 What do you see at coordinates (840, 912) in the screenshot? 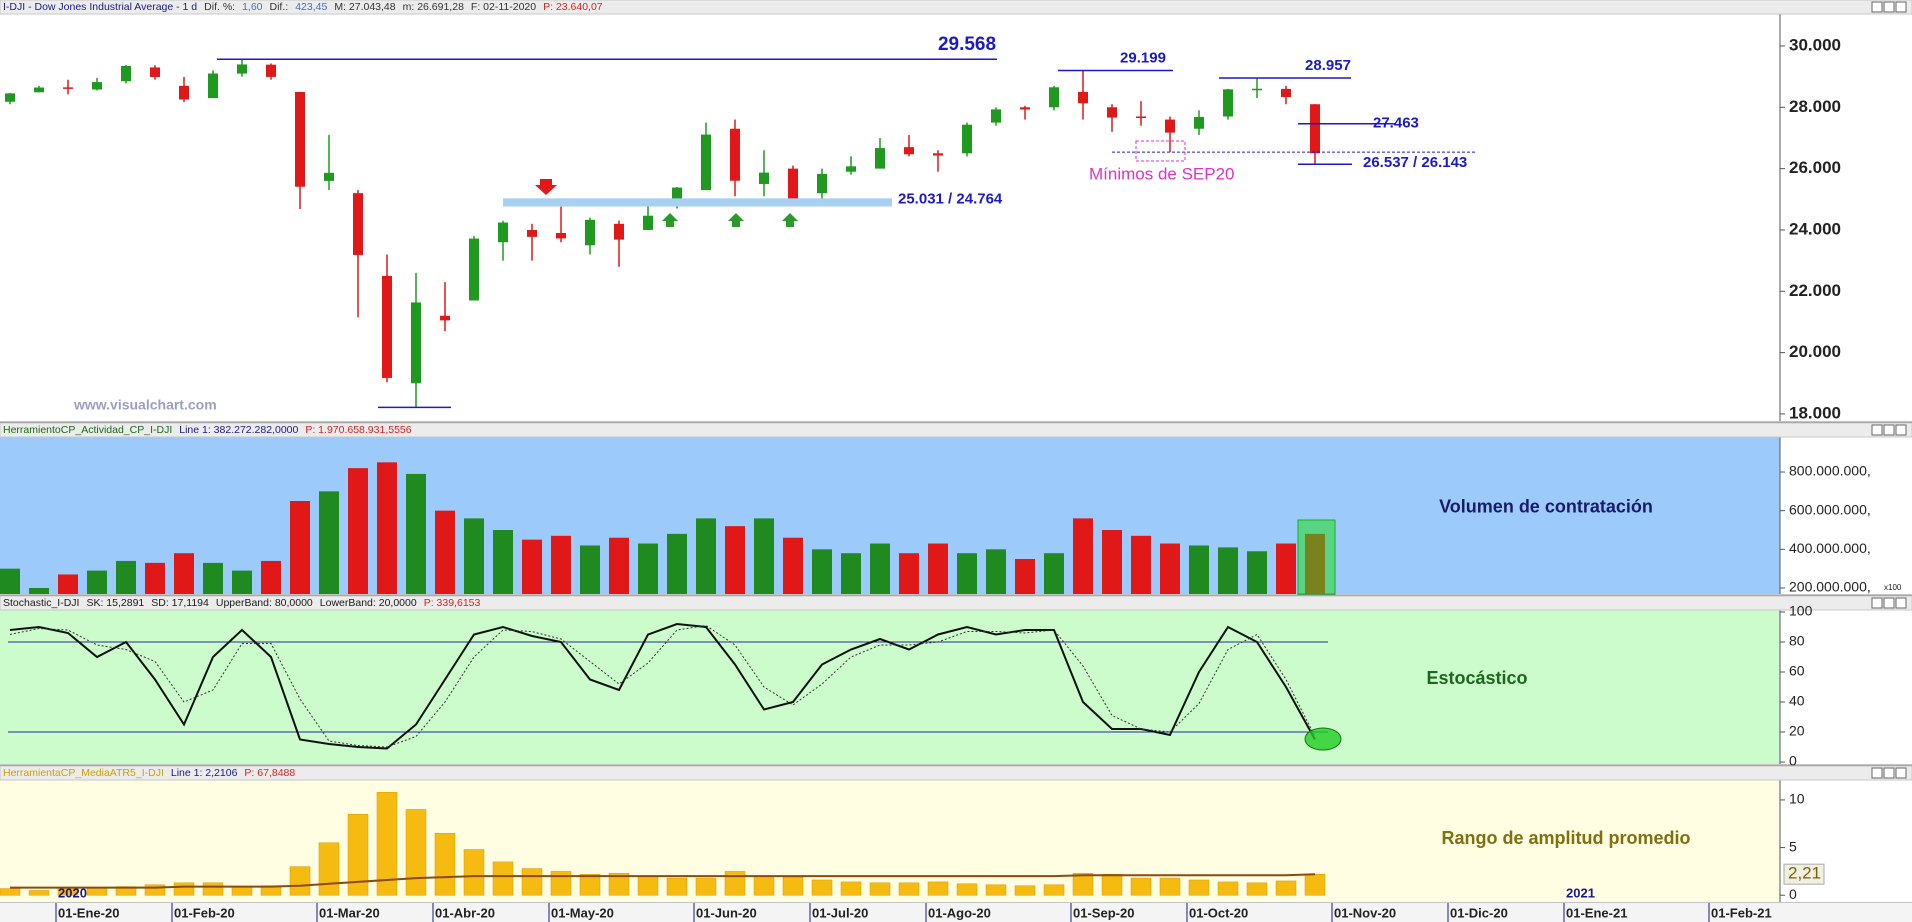
I see `x-tick-label: 01-Jul-20` at bounding box center [840, 912].